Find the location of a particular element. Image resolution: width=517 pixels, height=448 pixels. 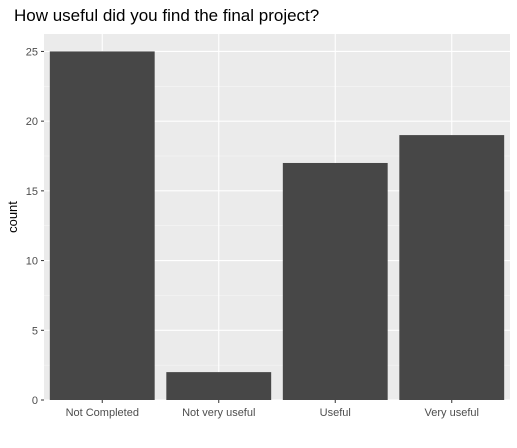

x-tick-label: Not Completed is located at coordinates (102, 413).